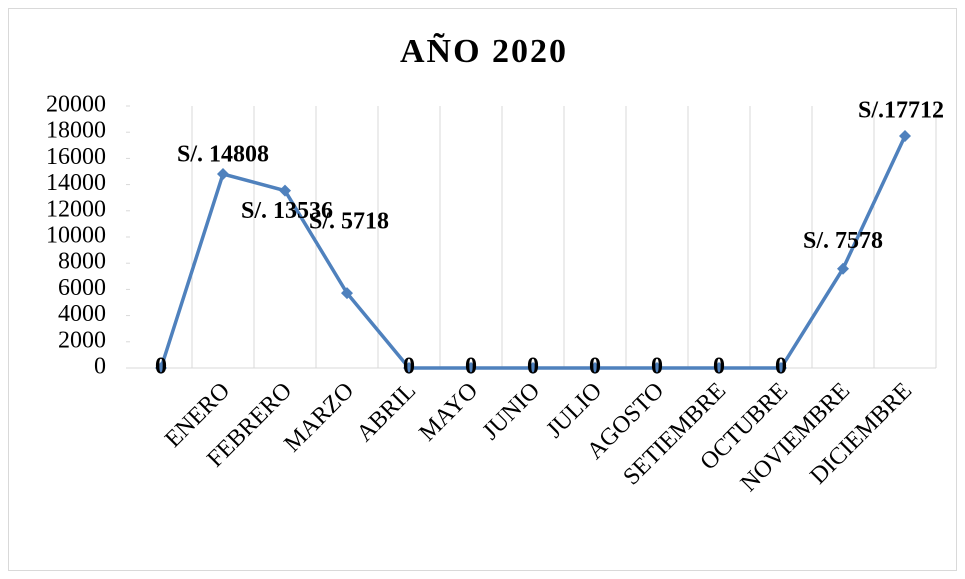 The width and height of the screenshot is (965, 579). What do you see at coordinates (82, 262) in the screenshot?
I see `y-tick-label: 8000` at bounding box center [82, 262].